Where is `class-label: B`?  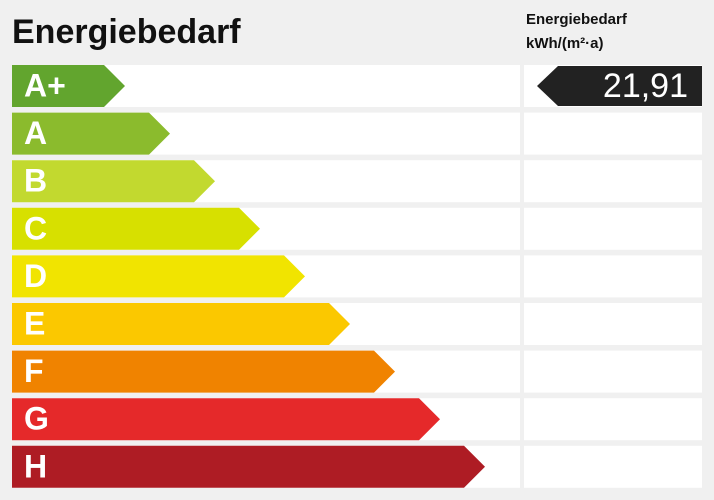
class-label: B is located at coordinates (35, 181).